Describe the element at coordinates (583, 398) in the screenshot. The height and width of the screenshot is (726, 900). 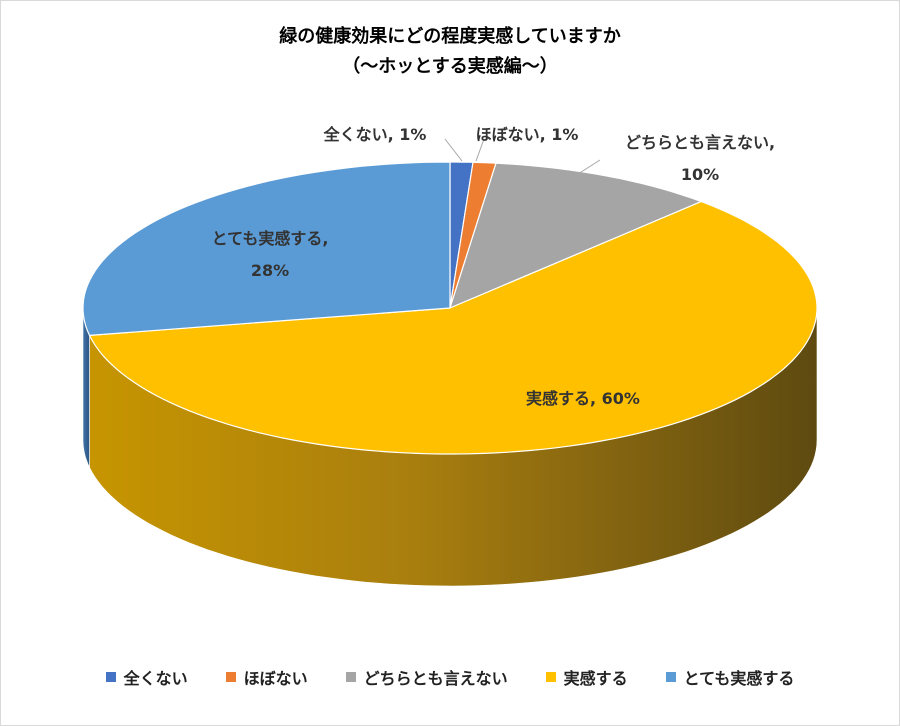
I see `data-label-実感する: 実感する, 60%` at that location.